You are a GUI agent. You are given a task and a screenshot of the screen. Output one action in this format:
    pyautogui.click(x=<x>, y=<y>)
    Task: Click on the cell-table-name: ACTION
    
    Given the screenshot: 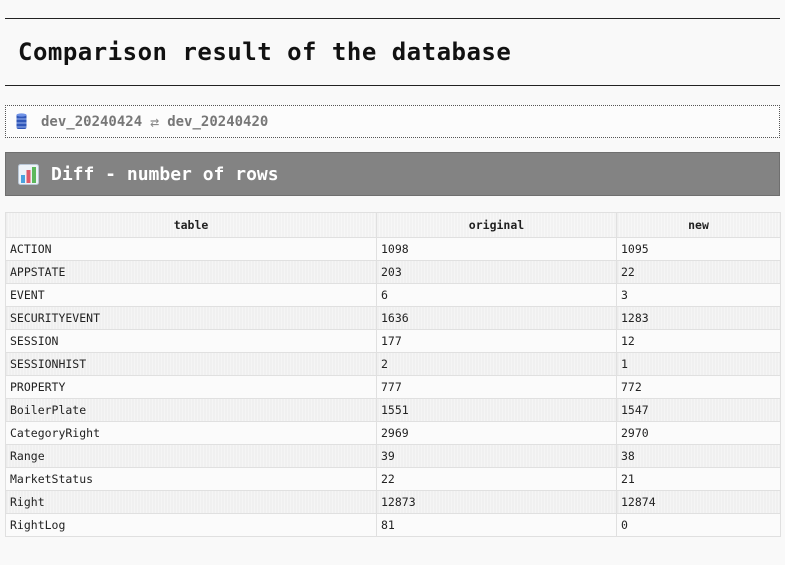 What is the action you would take?
    pyautogui.click(x=191, y=249)
    